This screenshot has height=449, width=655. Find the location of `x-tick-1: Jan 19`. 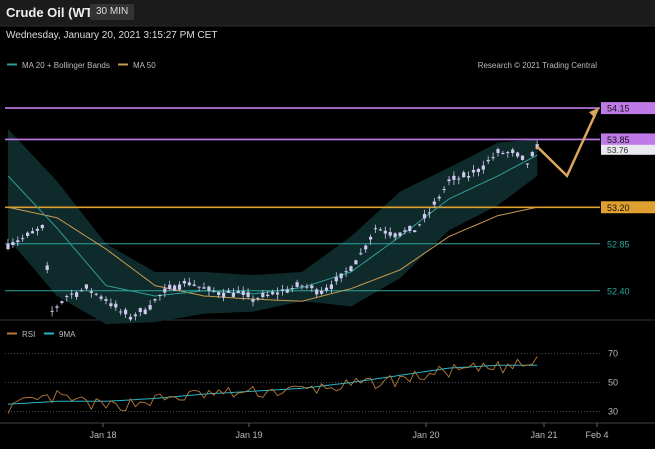

x-tick-1: Jan 19 is located at coordinates (248, 435).